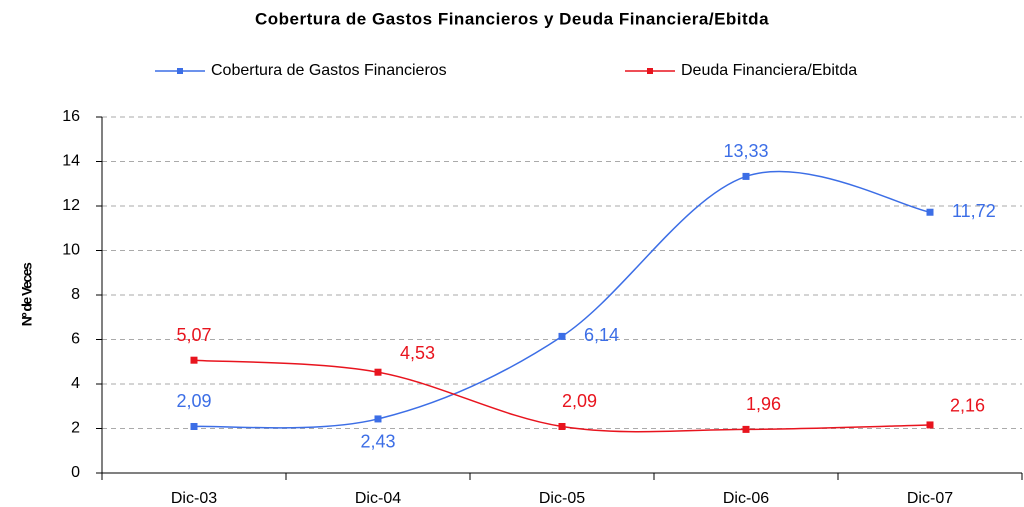 The width and height of the screenshot is (1024, 507). I want to click on y-tick-label: 0, so click(75, 472).